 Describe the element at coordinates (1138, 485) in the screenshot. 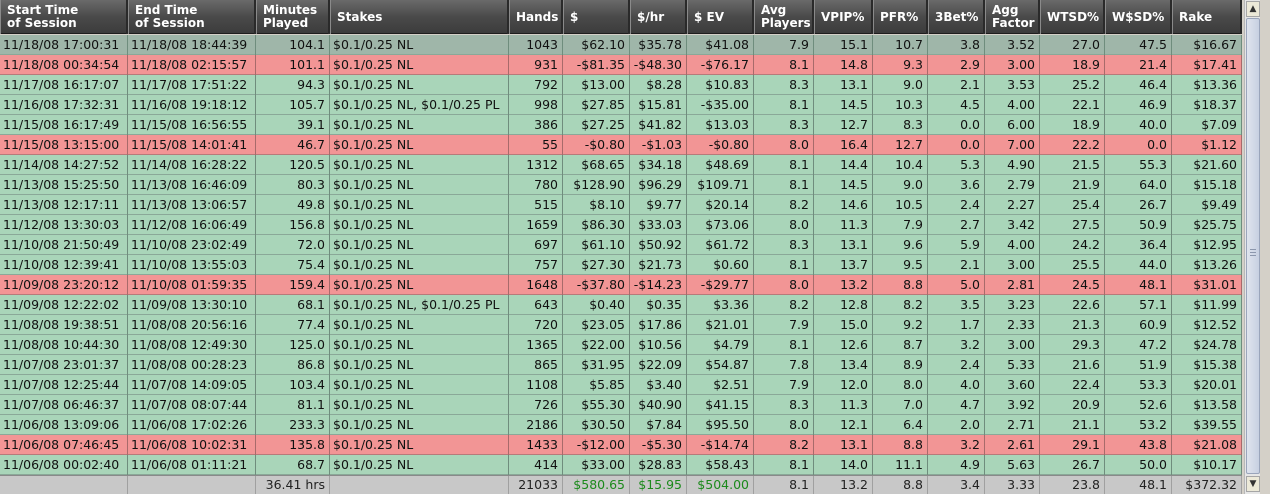

I see `total-wsd: 48.1` at that location.